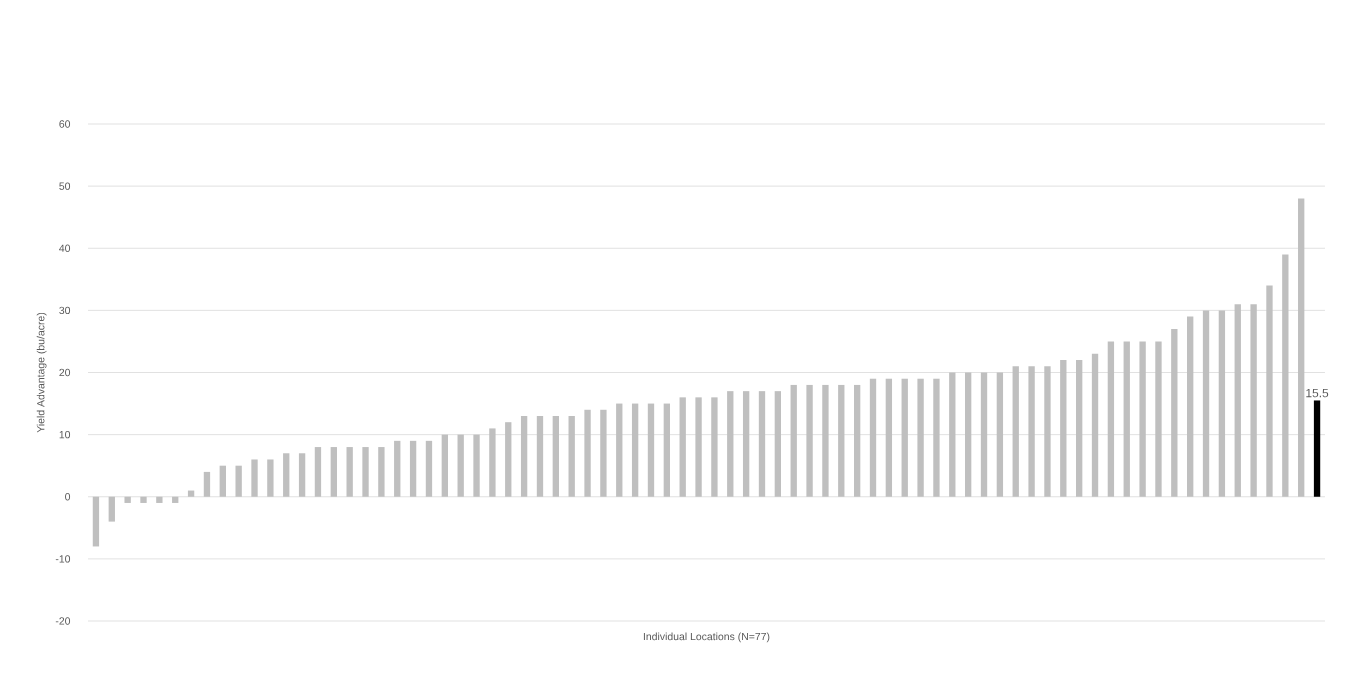 This screenshot has width=1351, height=685. What do you see at coordinates (65, 372) in the screenshot?
I see `y-tick-label: 20` at bounding box center [65, 372].